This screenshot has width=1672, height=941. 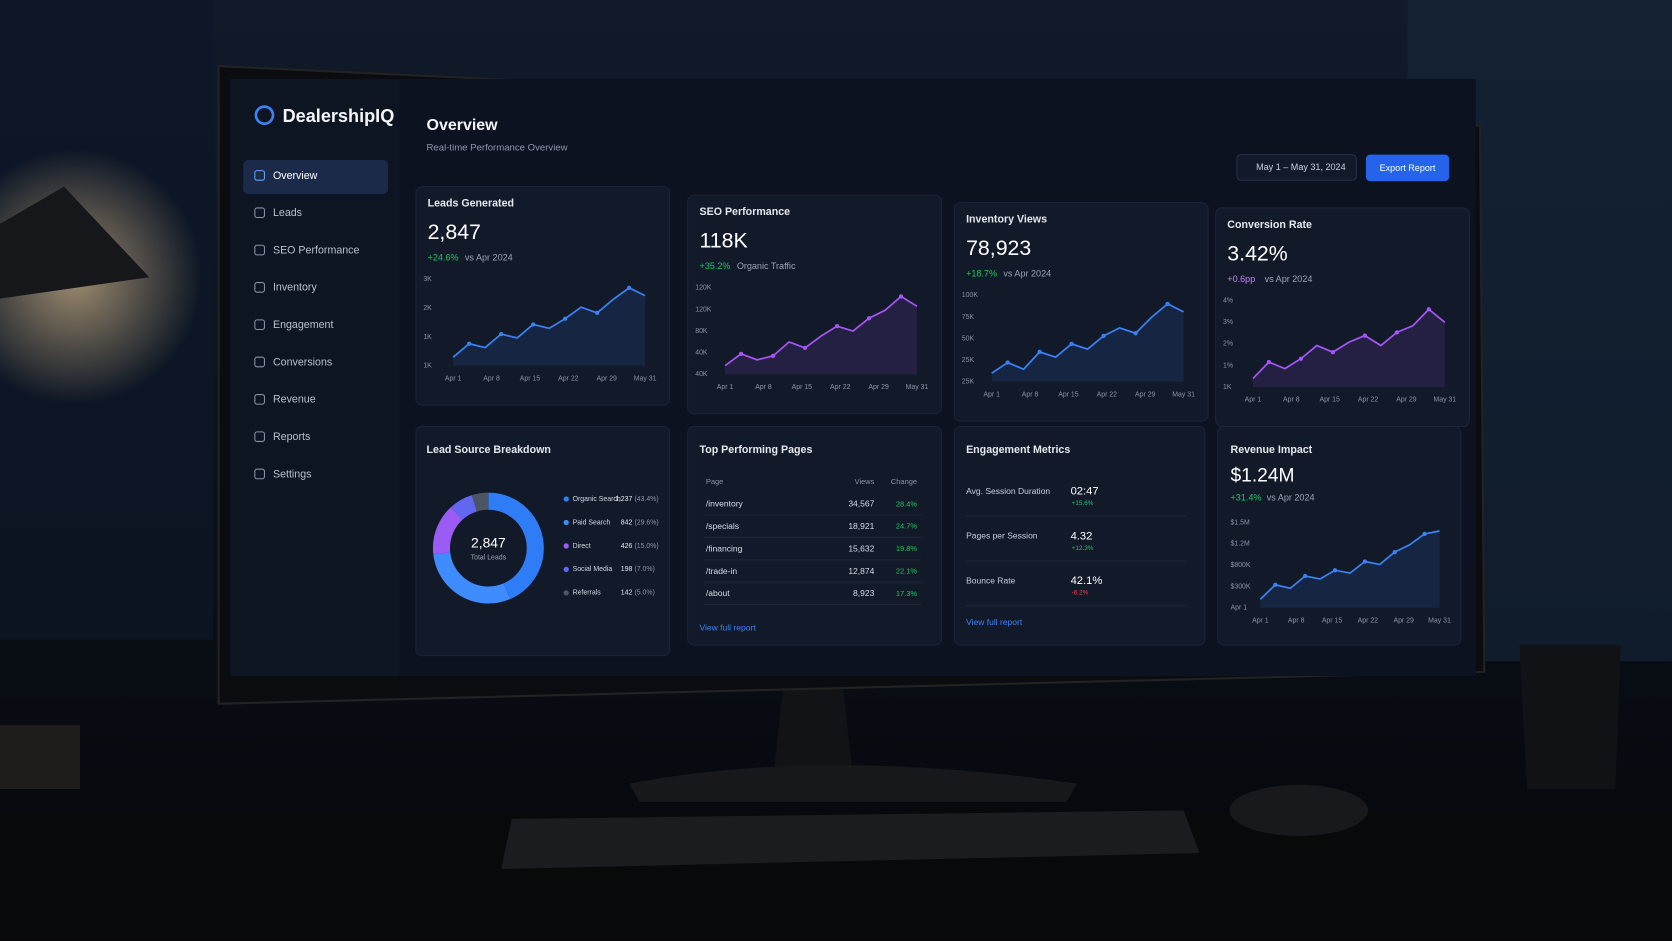 I want to click on page-path: /specials, so click(x=722, y=526).